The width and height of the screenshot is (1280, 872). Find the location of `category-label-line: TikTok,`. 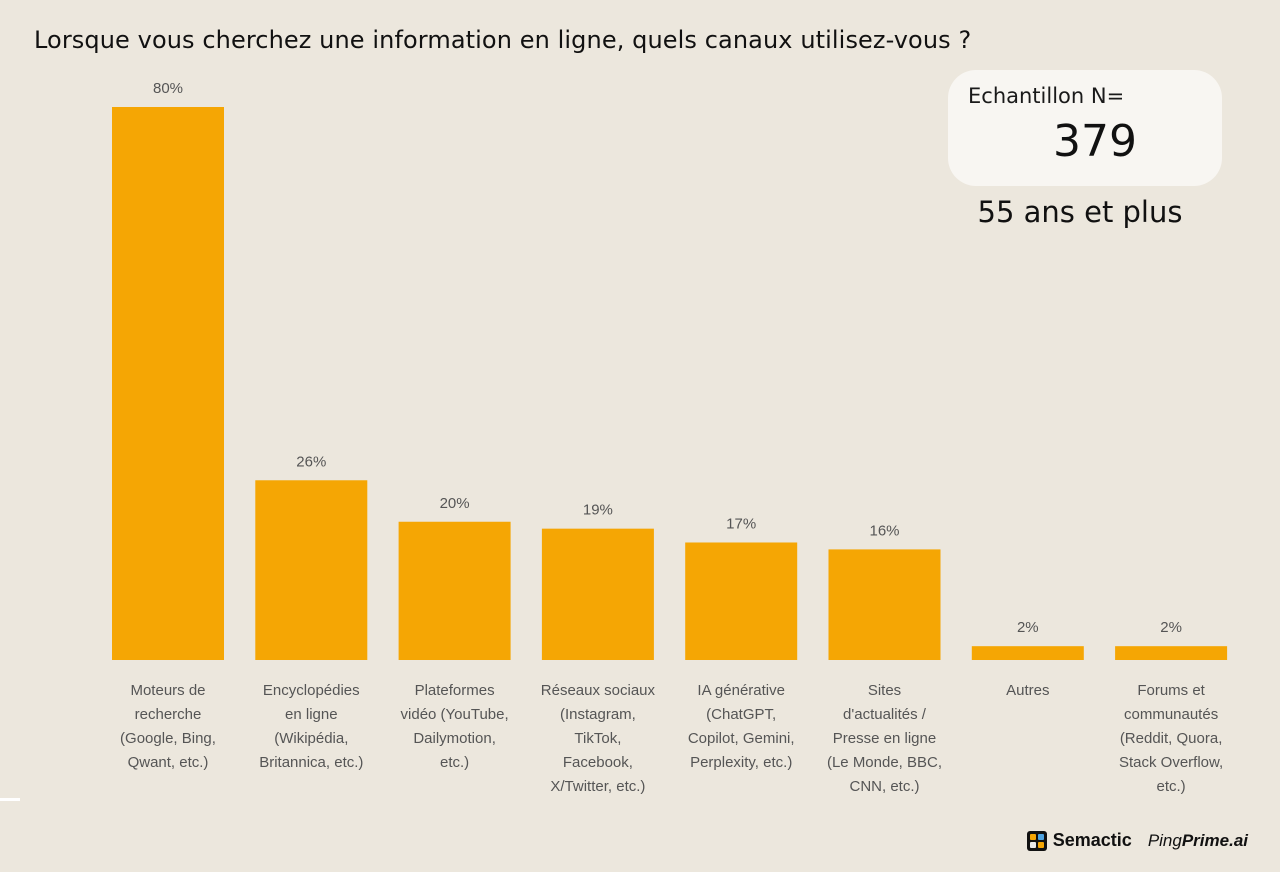

category-label-line: TikTok, is located at coordinates (597, 738).